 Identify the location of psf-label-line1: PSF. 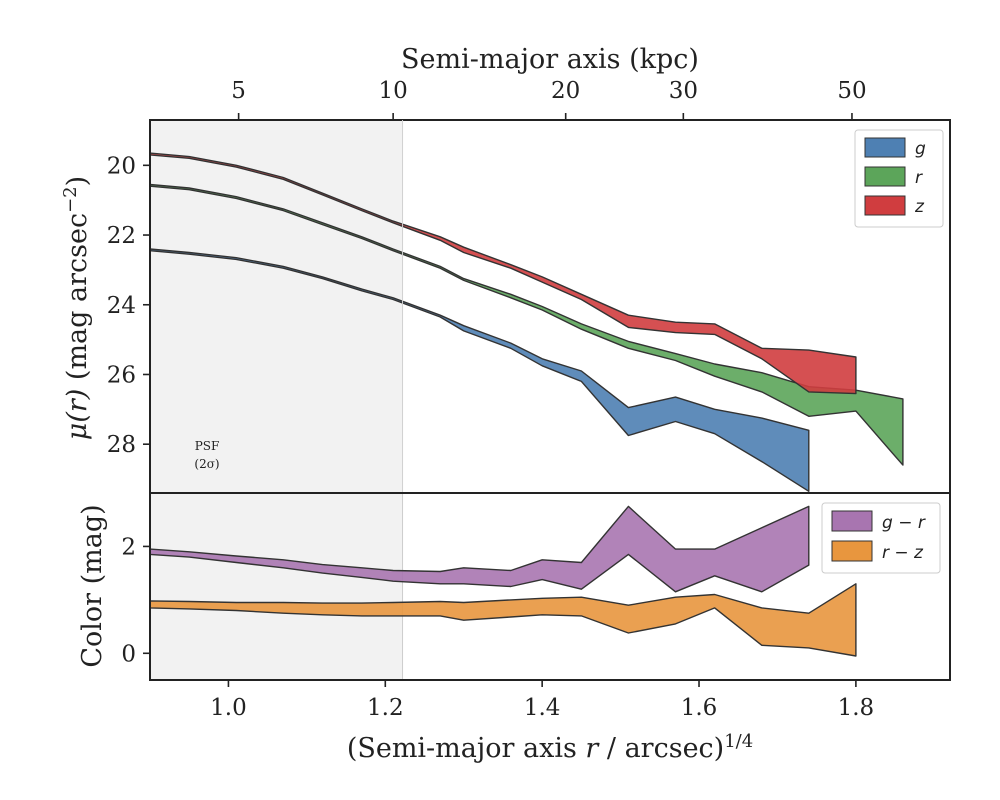
(207, 446).